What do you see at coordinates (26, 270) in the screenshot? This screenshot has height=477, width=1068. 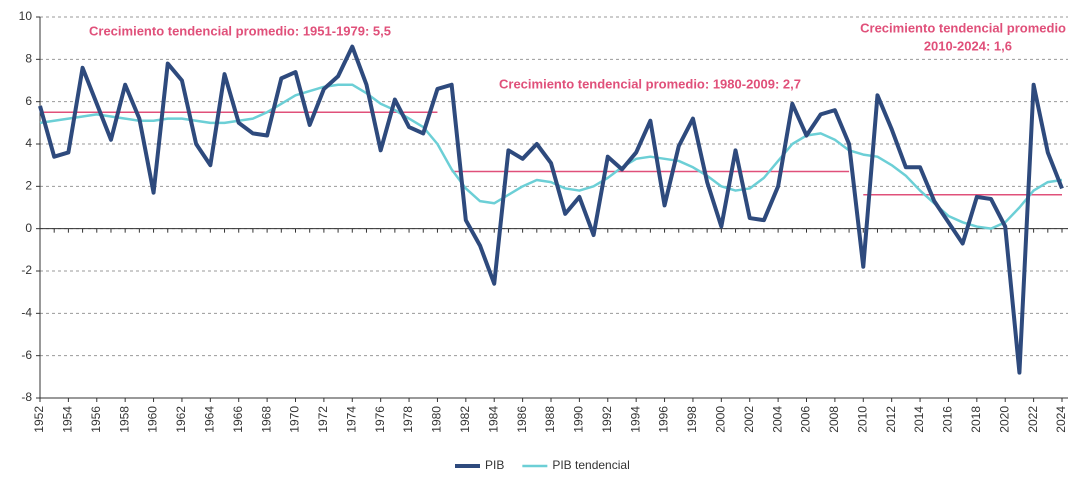 I see `y-tick-label: -2` at bounding box center [26, 270].